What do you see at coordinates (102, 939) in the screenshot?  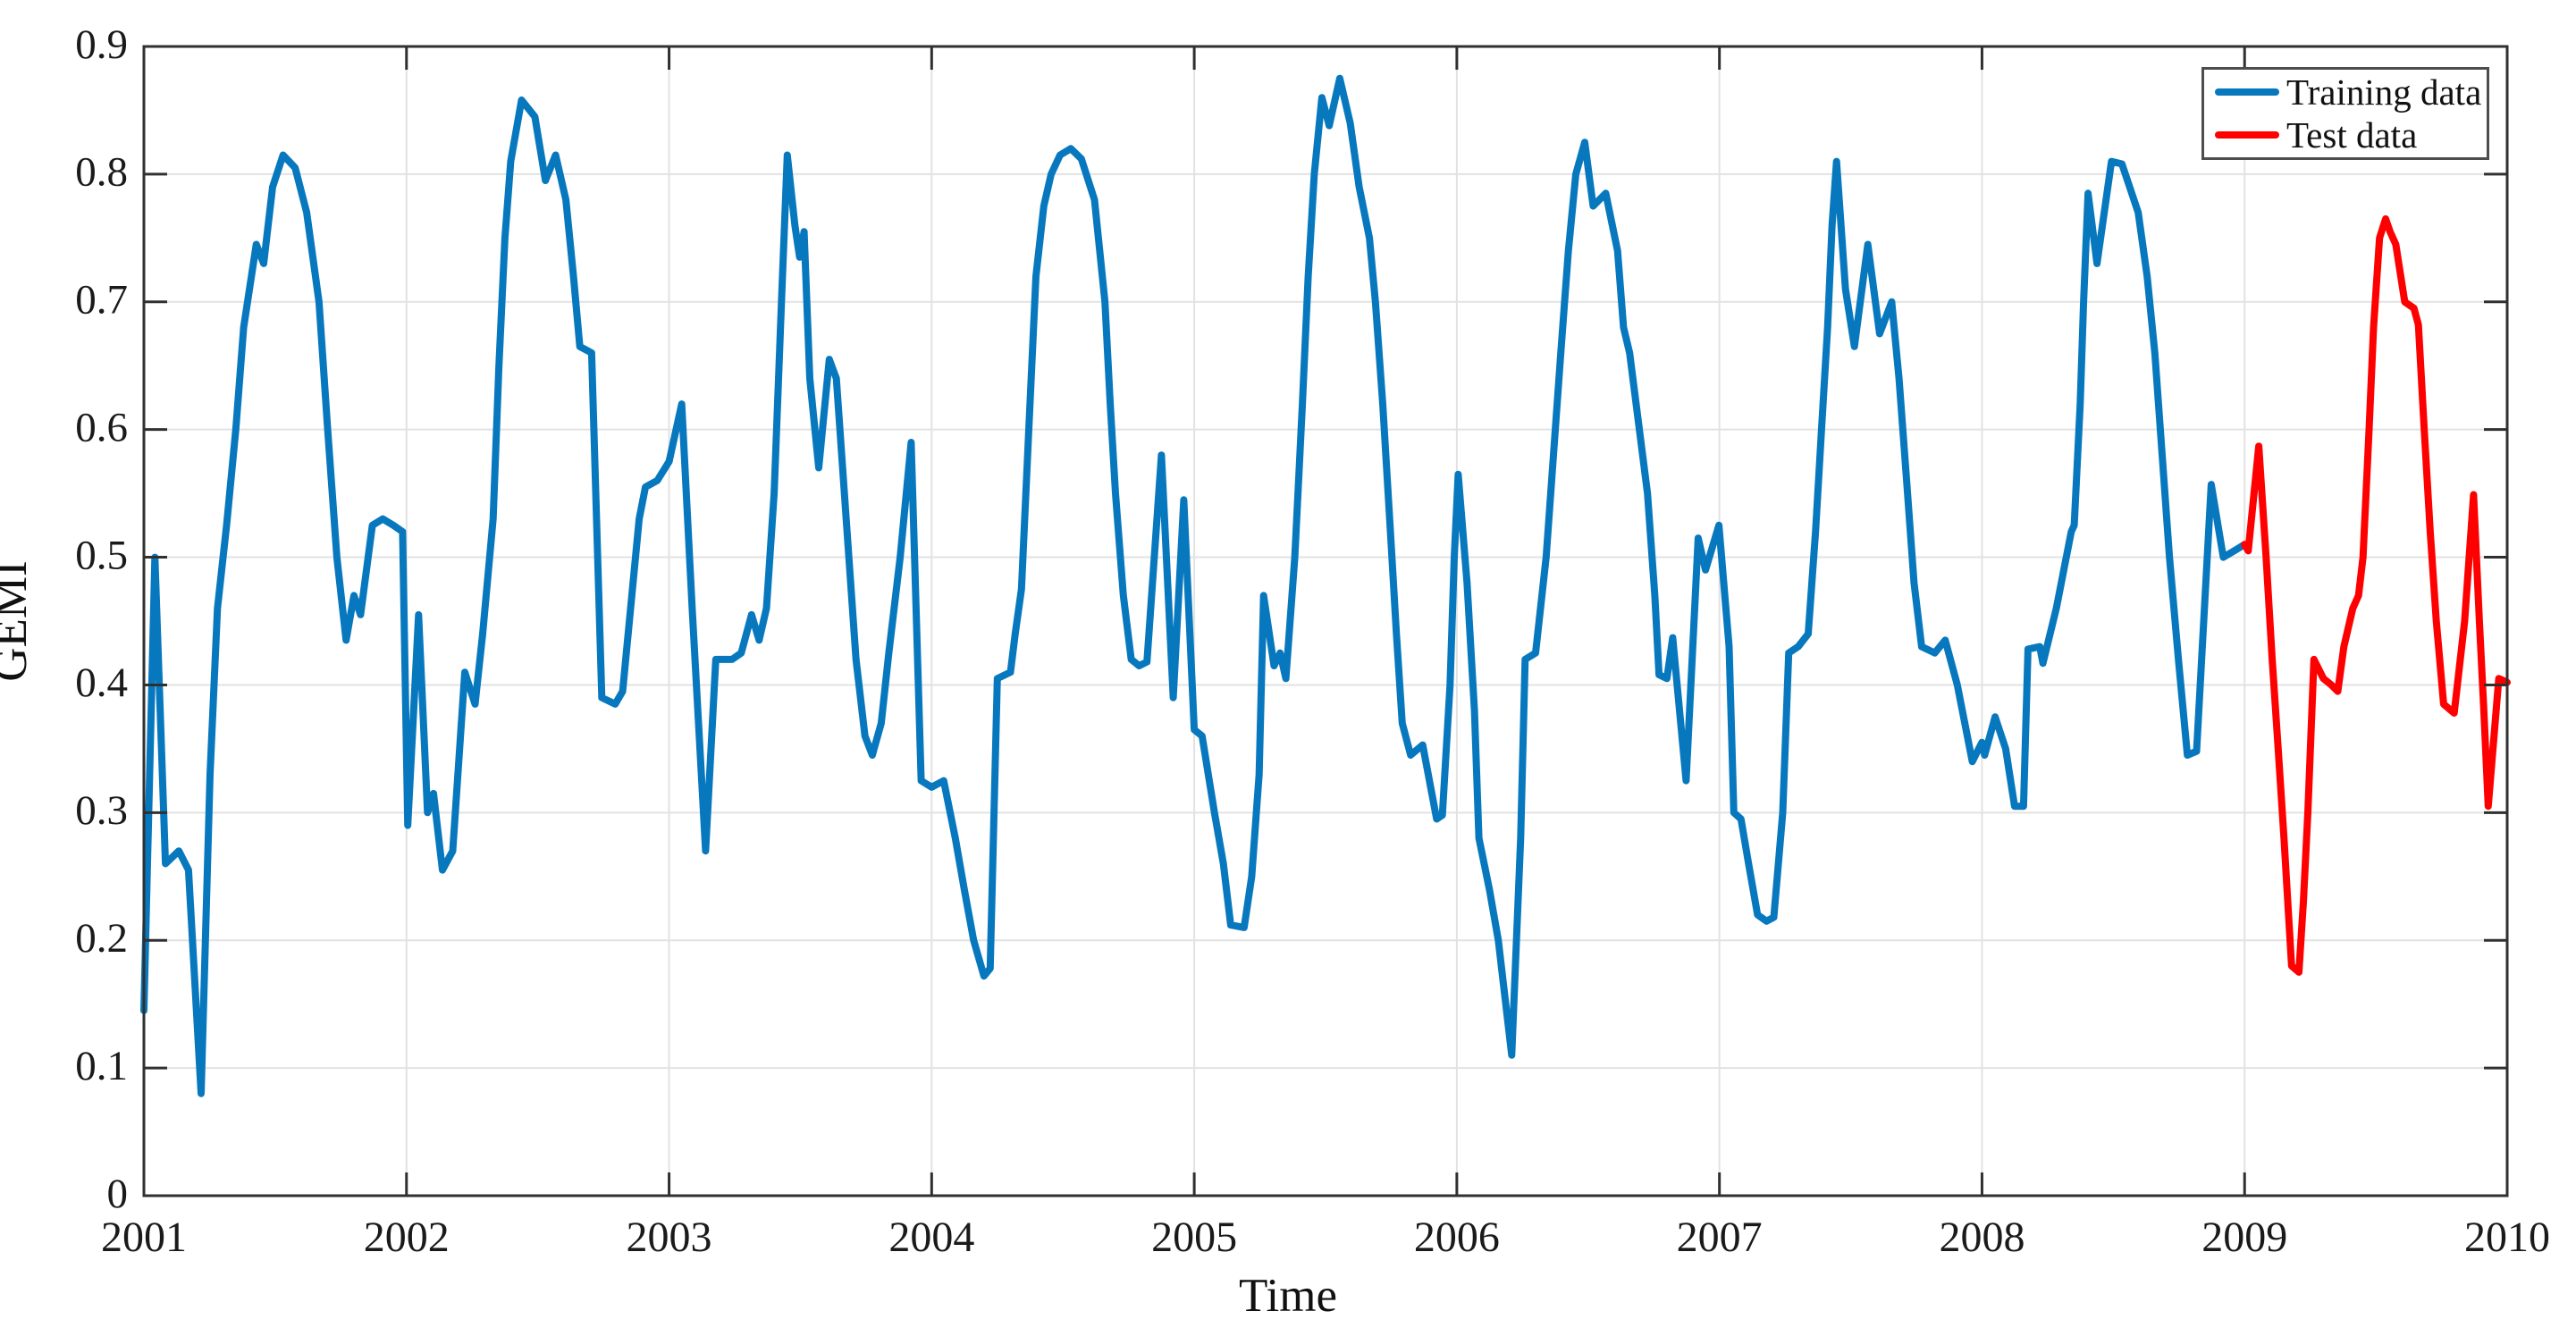 I see `y-tick-label: 0.2` at bounding box center [102, 939].